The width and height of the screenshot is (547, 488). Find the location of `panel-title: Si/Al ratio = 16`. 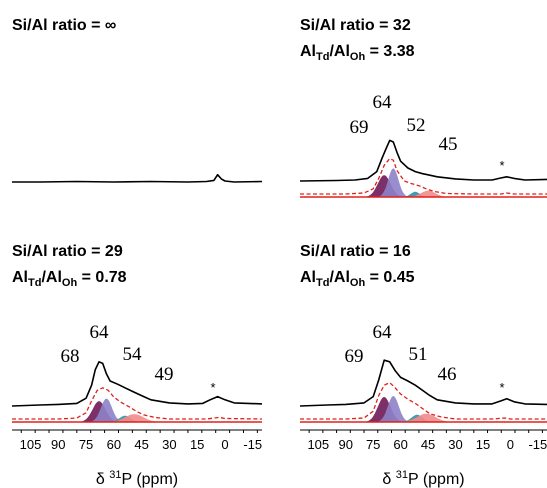

panel-title: Si/Al ratio = 16 is located at coordinates (355, 251).